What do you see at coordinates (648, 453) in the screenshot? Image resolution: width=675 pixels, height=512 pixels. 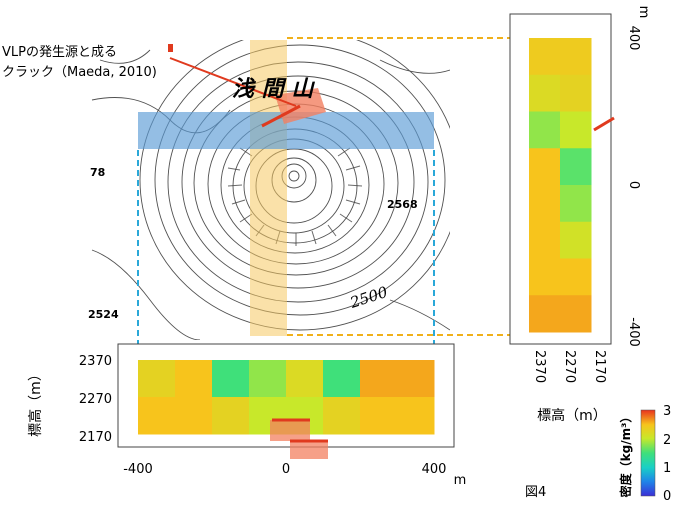 I see `colorbar` at bounding box center [648, 453].